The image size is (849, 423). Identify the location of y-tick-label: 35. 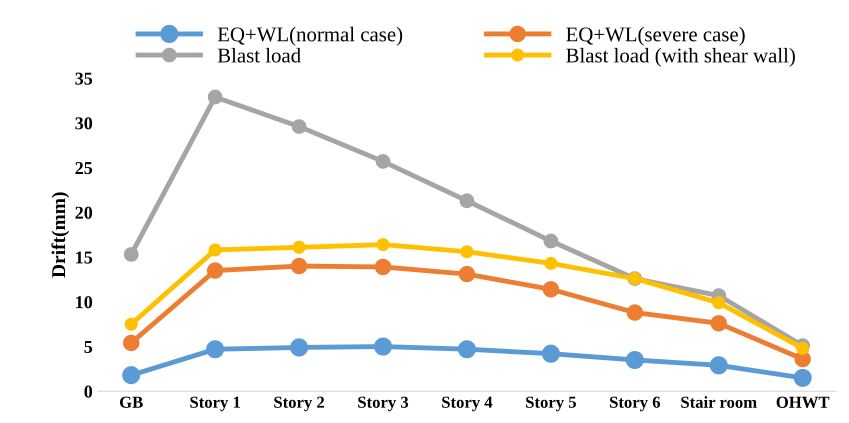
(83, 78).